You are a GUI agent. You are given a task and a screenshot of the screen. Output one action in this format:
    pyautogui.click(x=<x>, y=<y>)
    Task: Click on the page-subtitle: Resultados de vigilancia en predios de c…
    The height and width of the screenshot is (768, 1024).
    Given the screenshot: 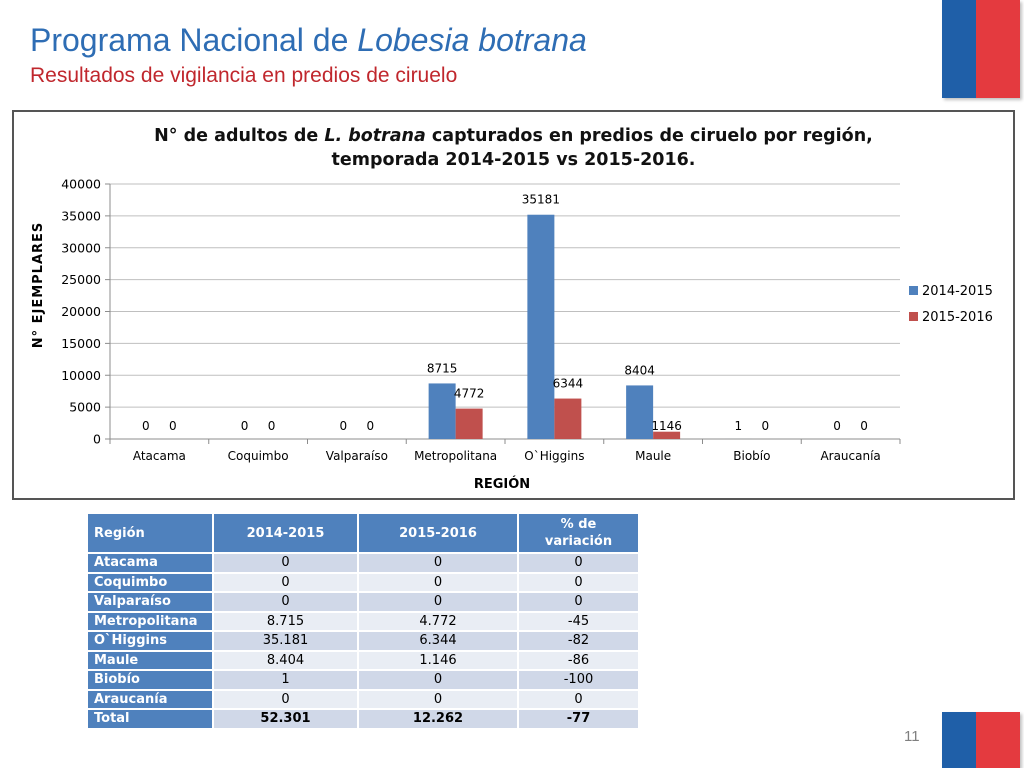 What is the action you would take?
    pyautogui.click(x=244, y=75)
    